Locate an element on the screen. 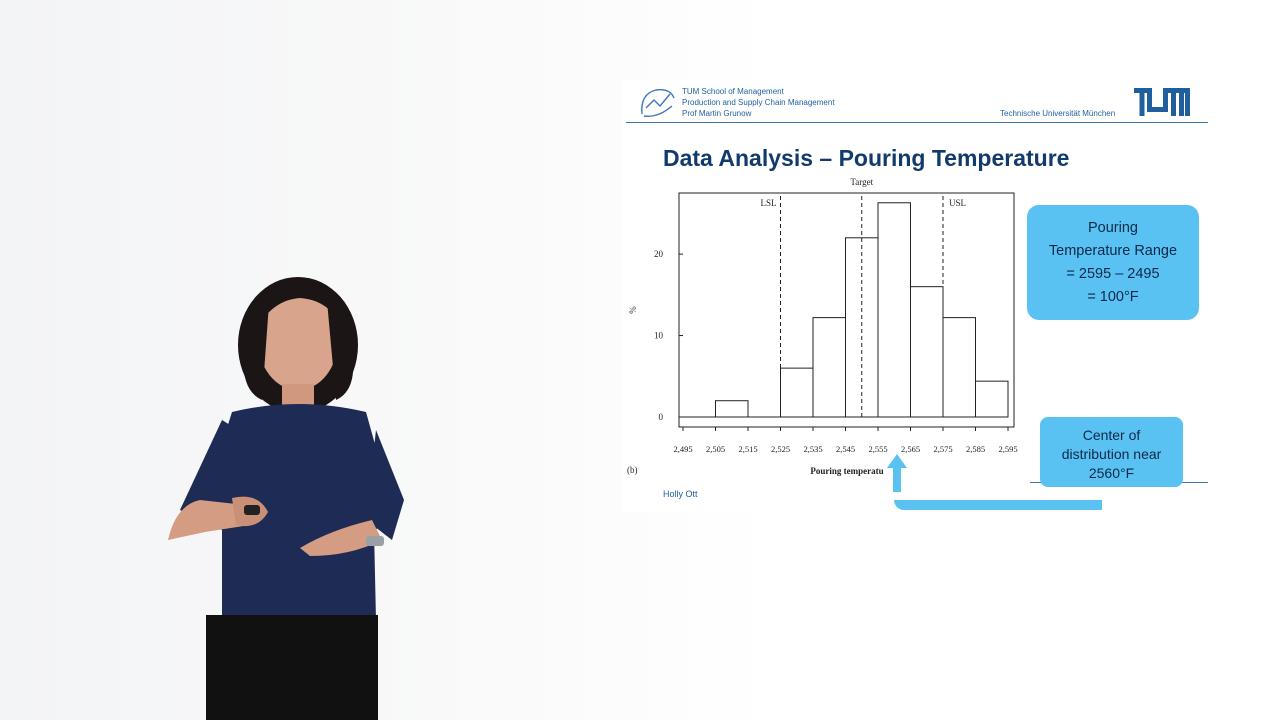  arrow-up-icon is located at coordinates (897, 473).